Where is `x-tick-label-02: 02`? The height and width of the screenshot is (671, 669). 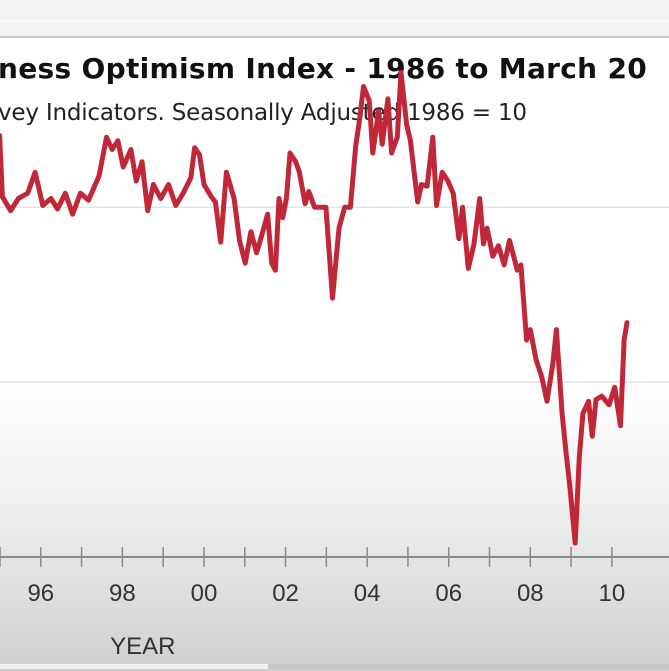 x-tick-label-02: 02 is located at coordinates (285, 593).